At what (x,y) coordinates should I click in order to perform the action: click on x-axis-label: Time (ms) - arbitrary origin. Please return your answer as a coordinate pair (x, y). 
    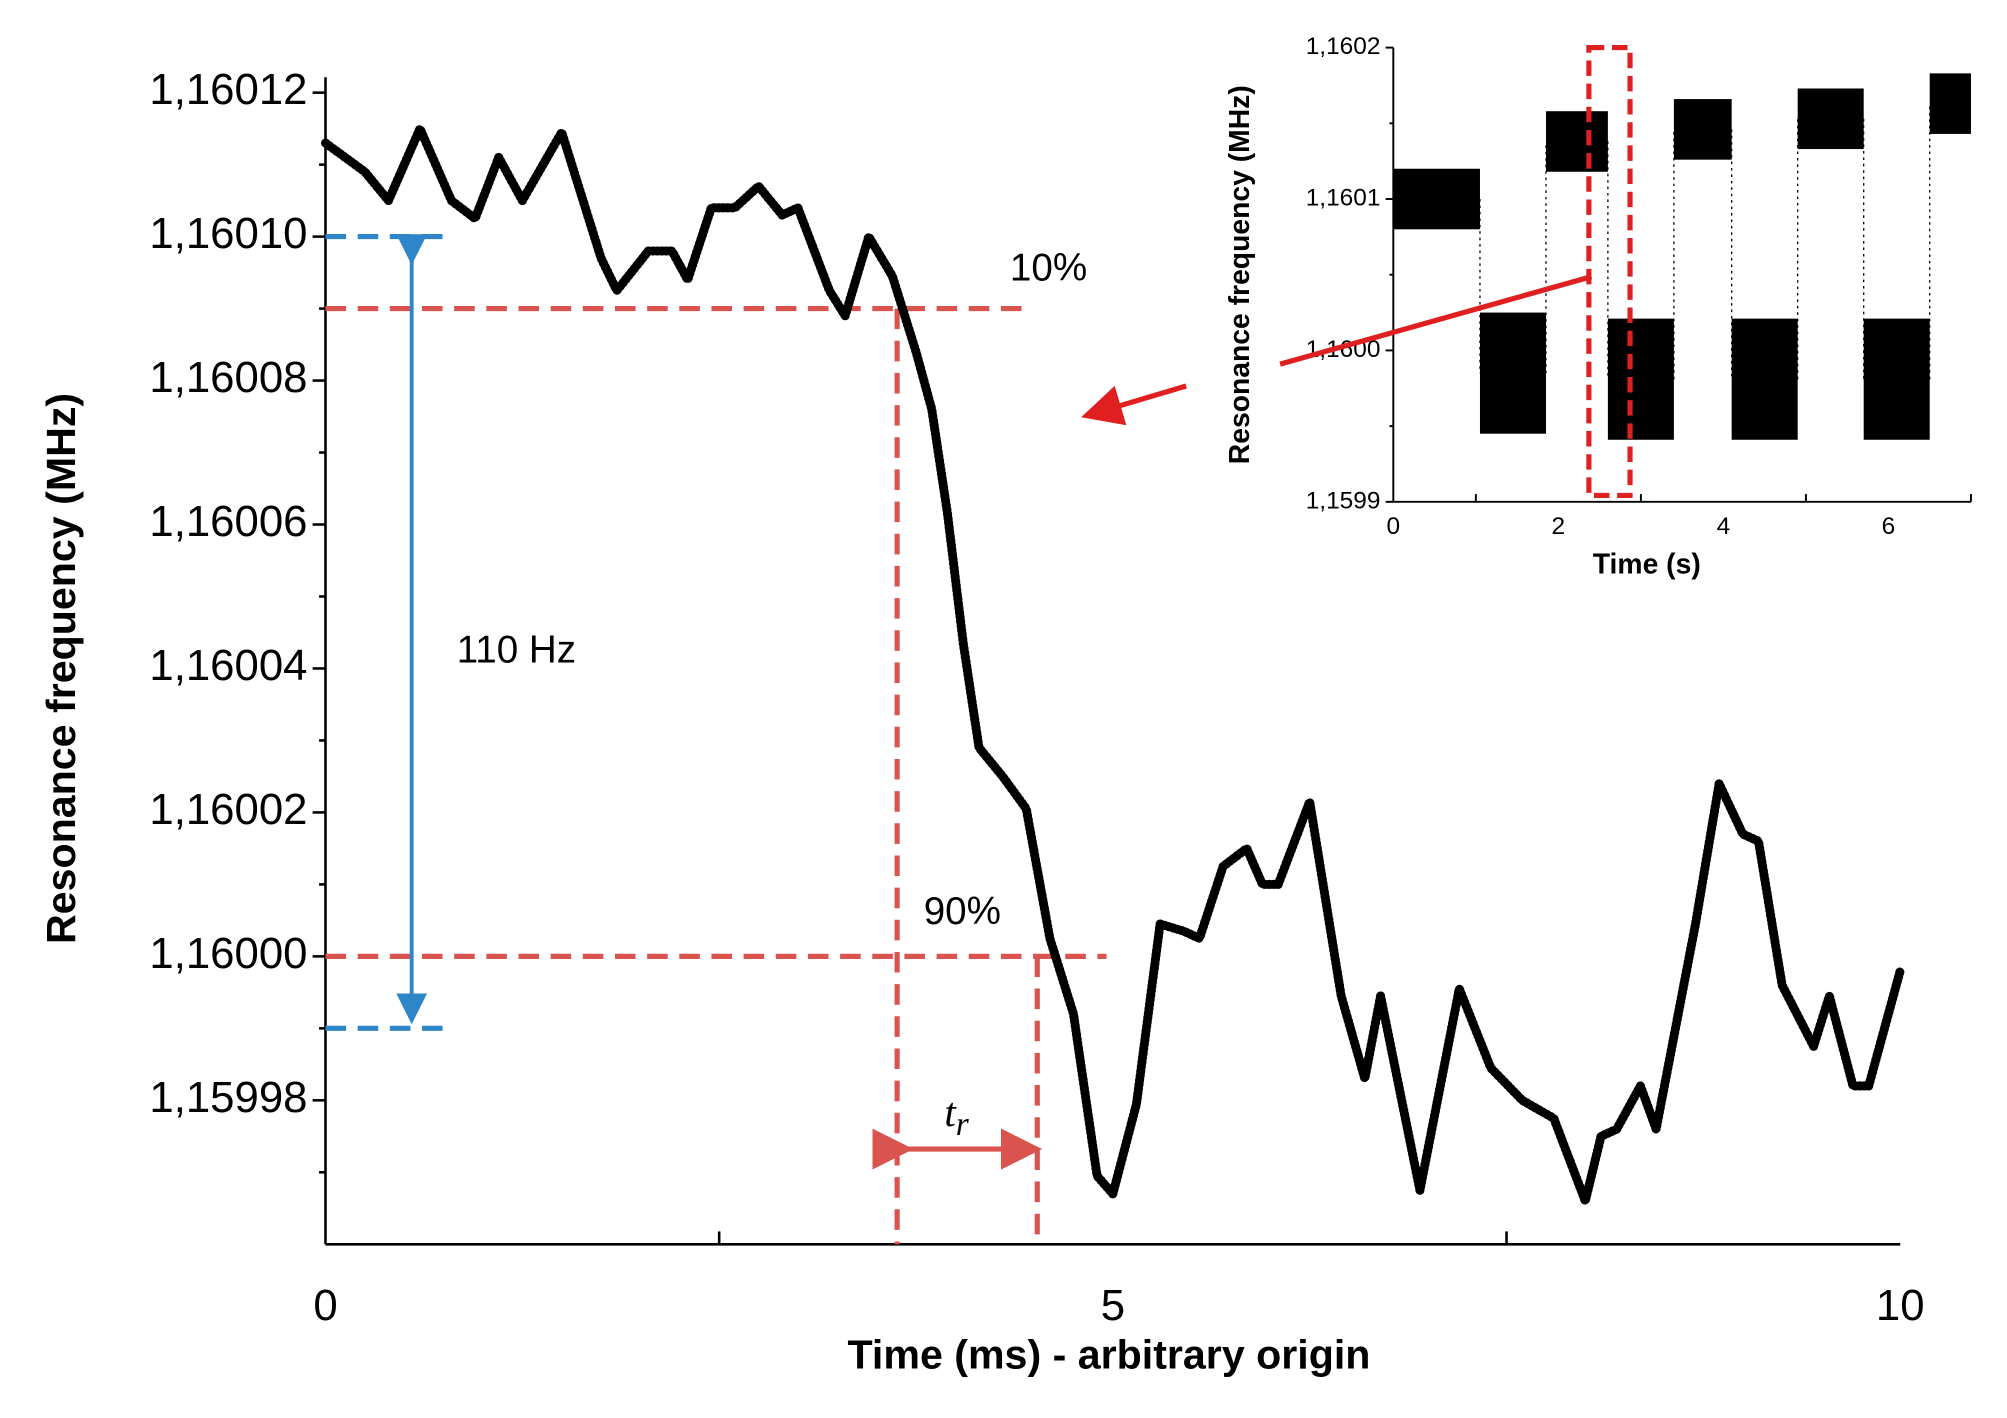
    Looking at the image, I should click on (1109, 1354).